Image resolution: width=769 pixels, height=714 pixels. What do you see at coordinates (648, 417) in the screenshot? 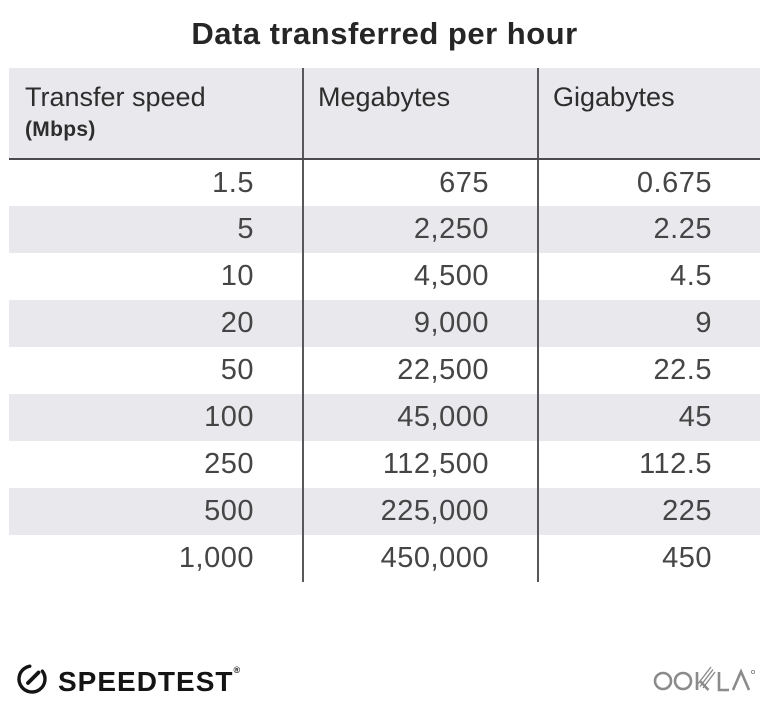
I see `gigabytes-cell: 45` at bounding box center [648, 417].